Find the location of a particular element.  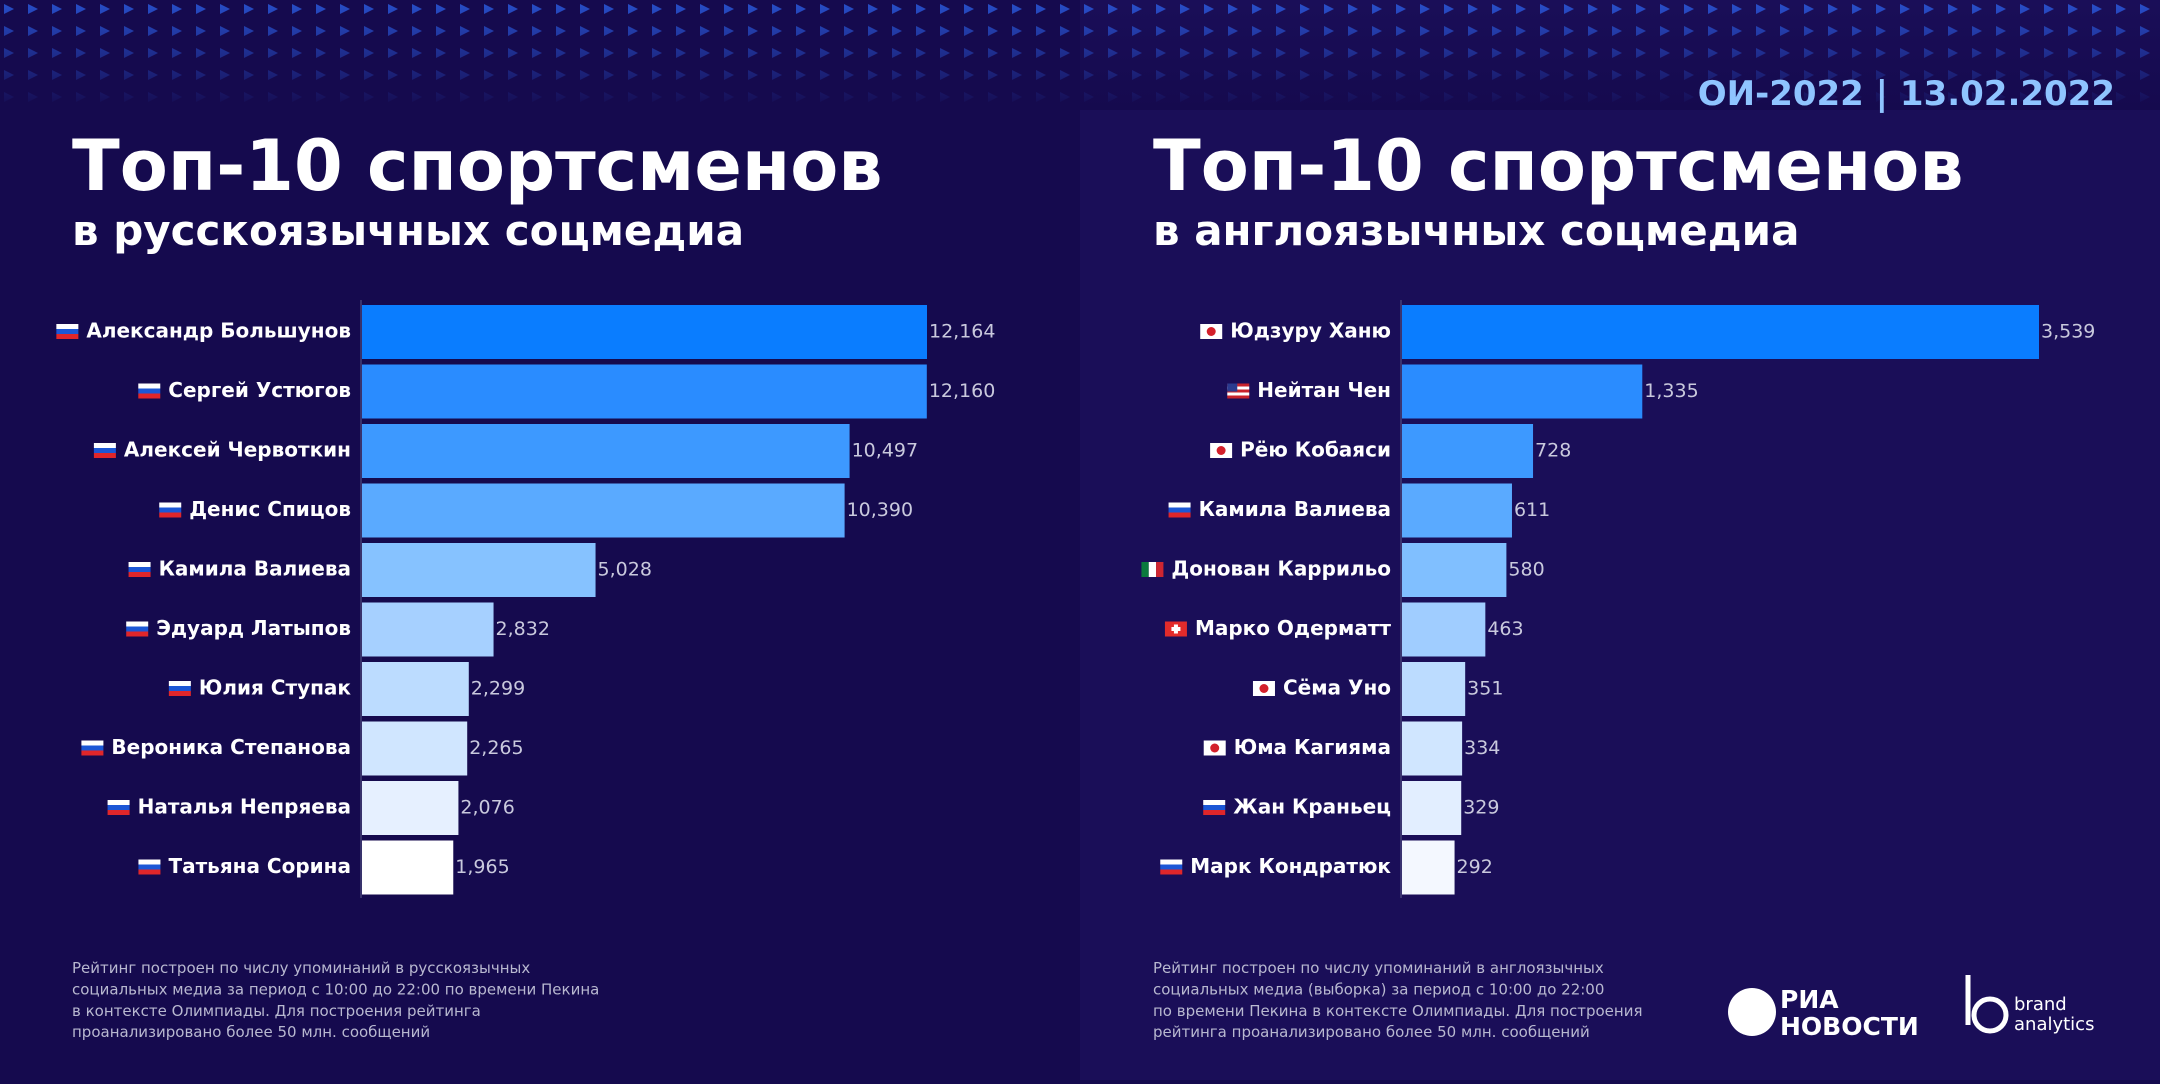

category-label: Сёма Уно is located at coordinates (1337, 688).